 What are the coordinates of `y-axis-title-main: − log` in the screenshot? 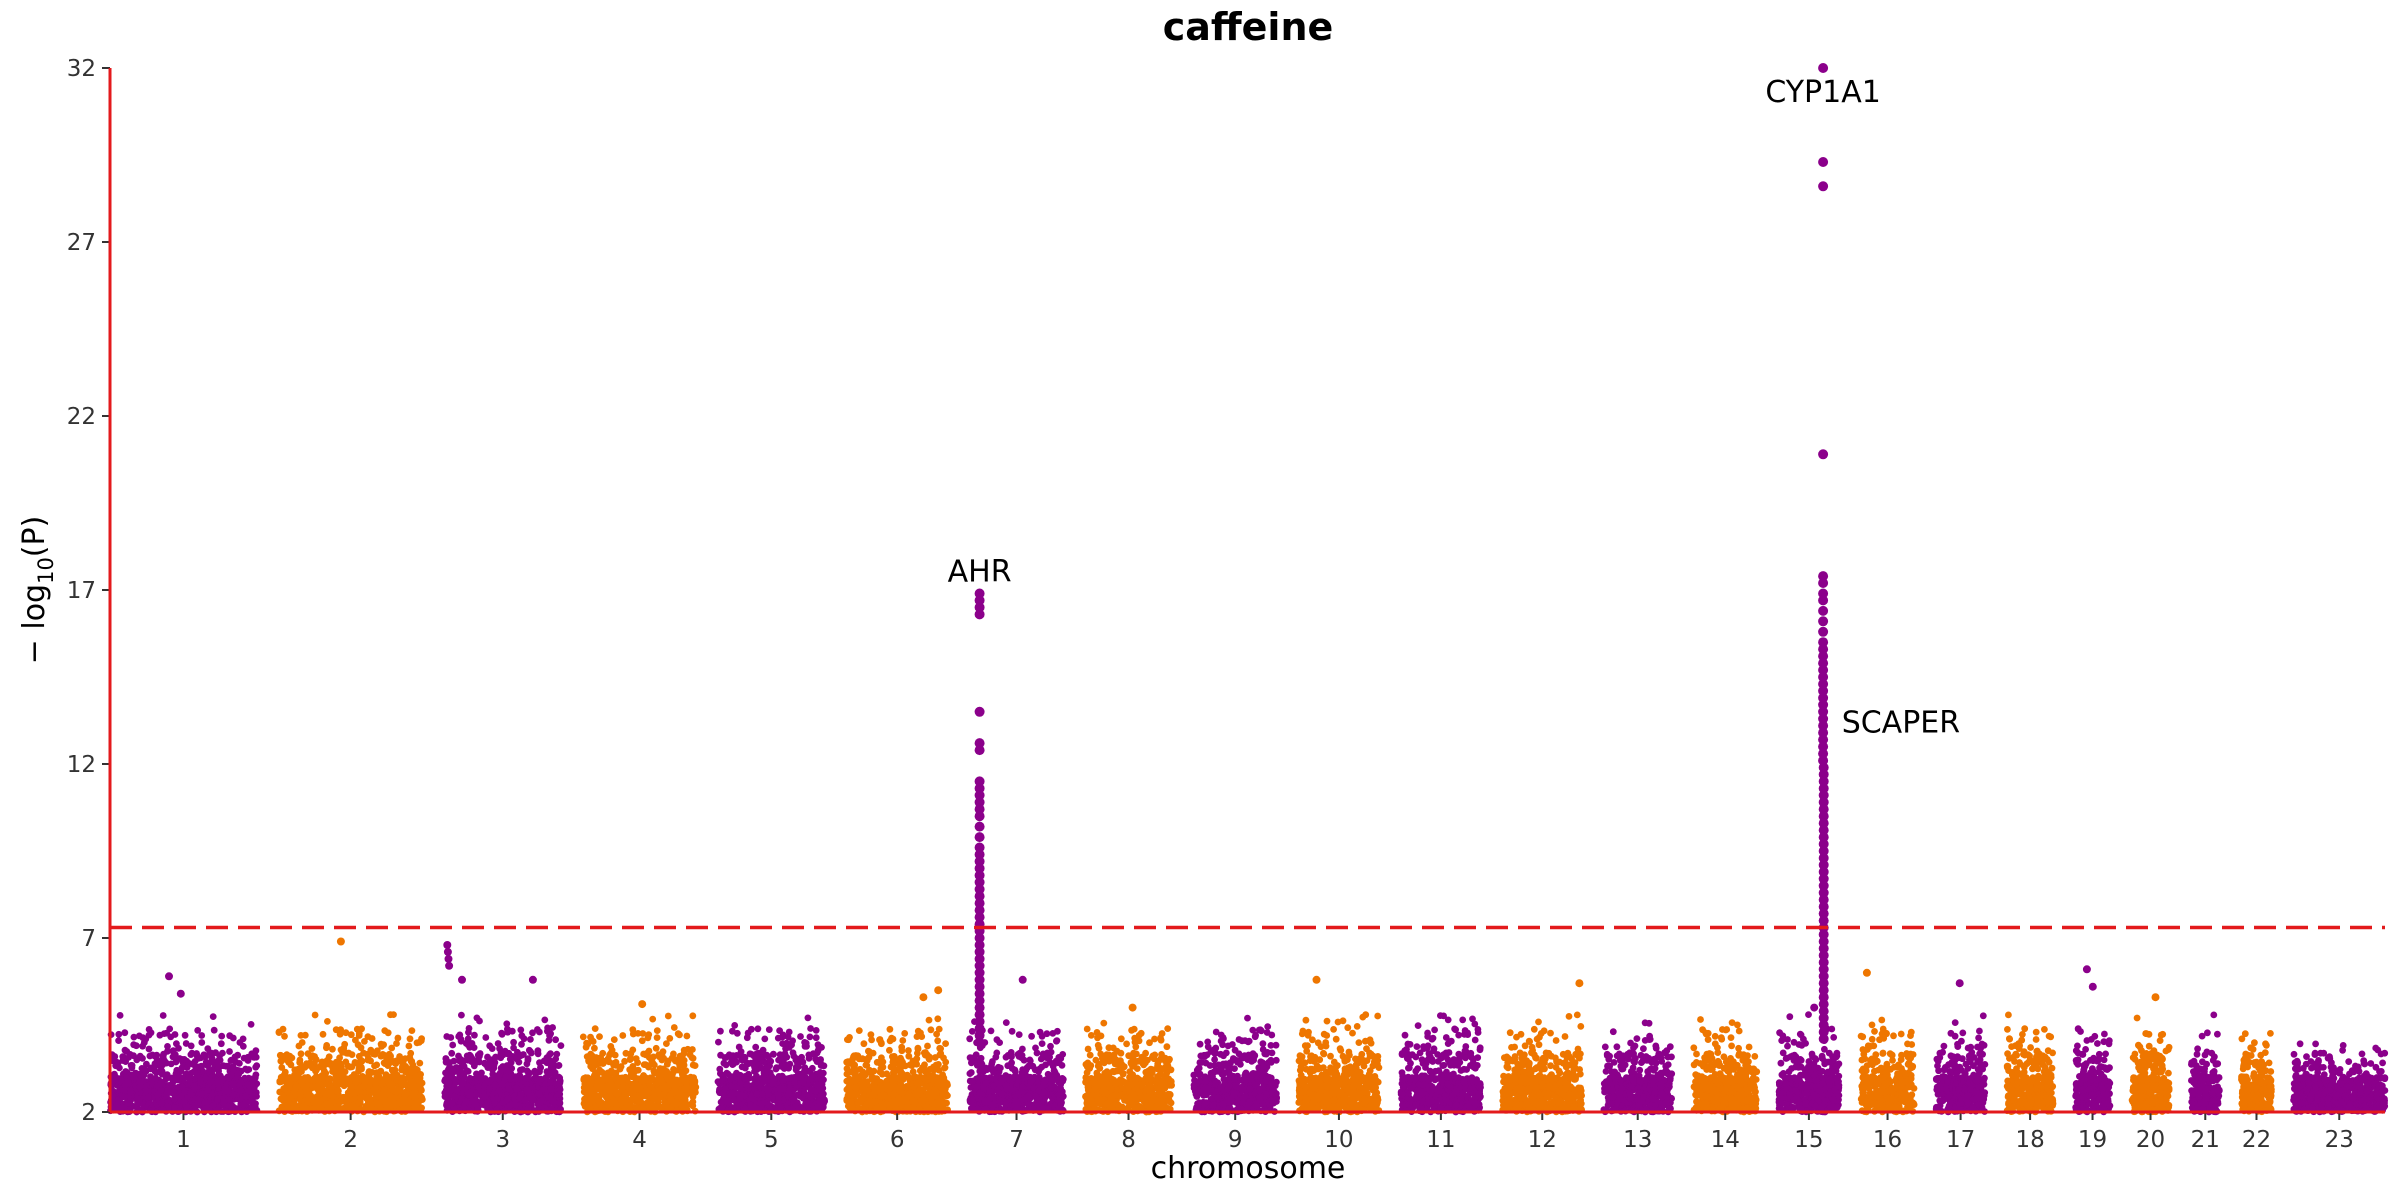 It's located at (34, 624).